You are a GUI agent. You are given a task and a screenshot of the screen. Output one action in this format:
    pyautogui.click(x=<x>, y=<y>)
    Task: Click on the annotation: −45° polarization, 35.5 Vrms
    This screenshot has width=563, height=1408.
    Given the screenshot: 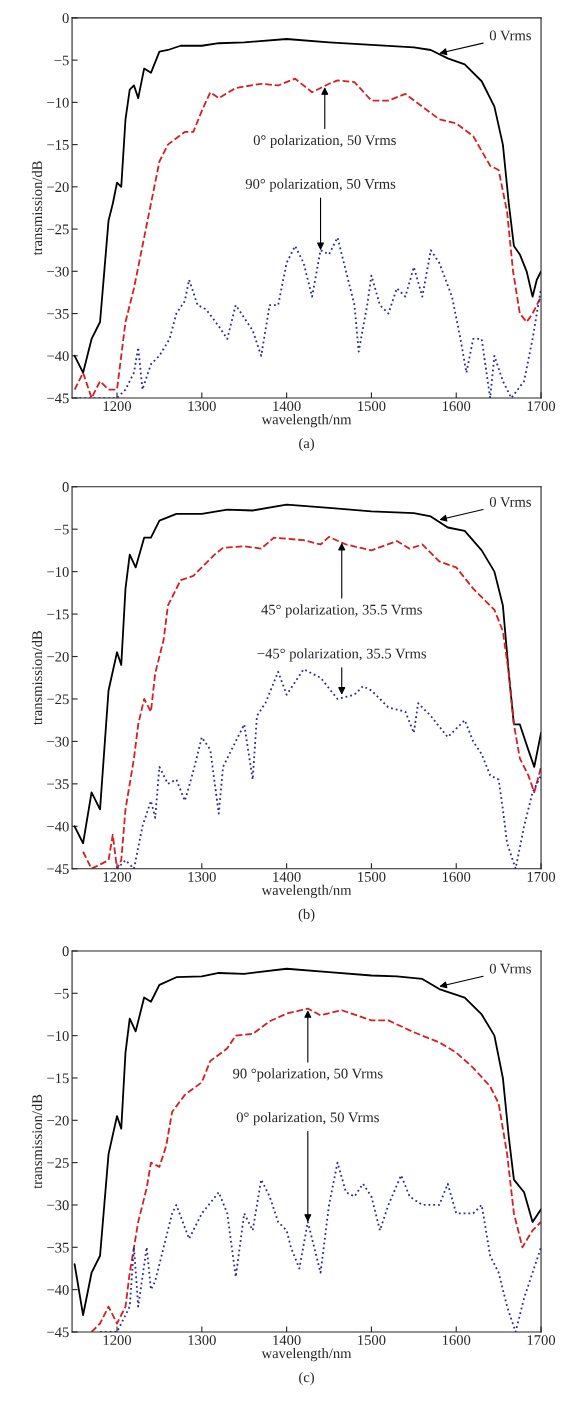 What is the action you would take?
    pyautogui.click(x=342, y=655)
    